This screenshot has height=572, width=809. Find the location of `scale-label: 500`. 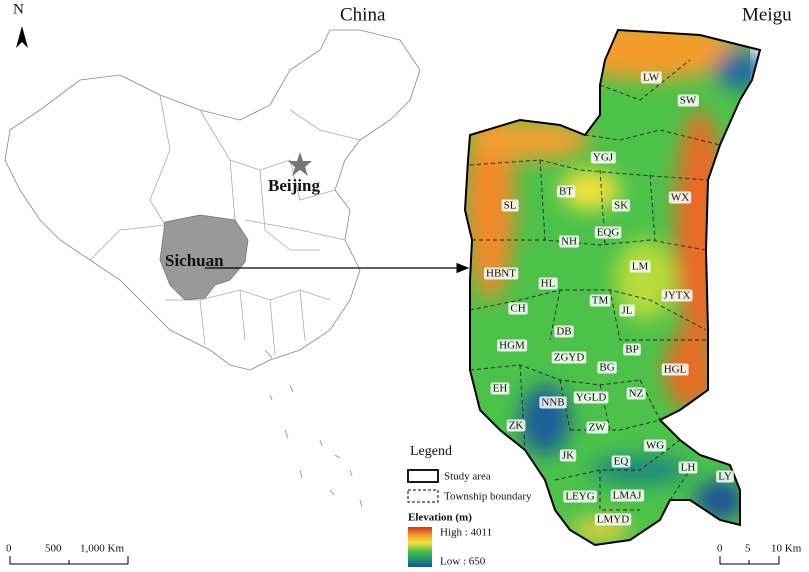

scale-label: 500 is located at coordinates (53, 549).